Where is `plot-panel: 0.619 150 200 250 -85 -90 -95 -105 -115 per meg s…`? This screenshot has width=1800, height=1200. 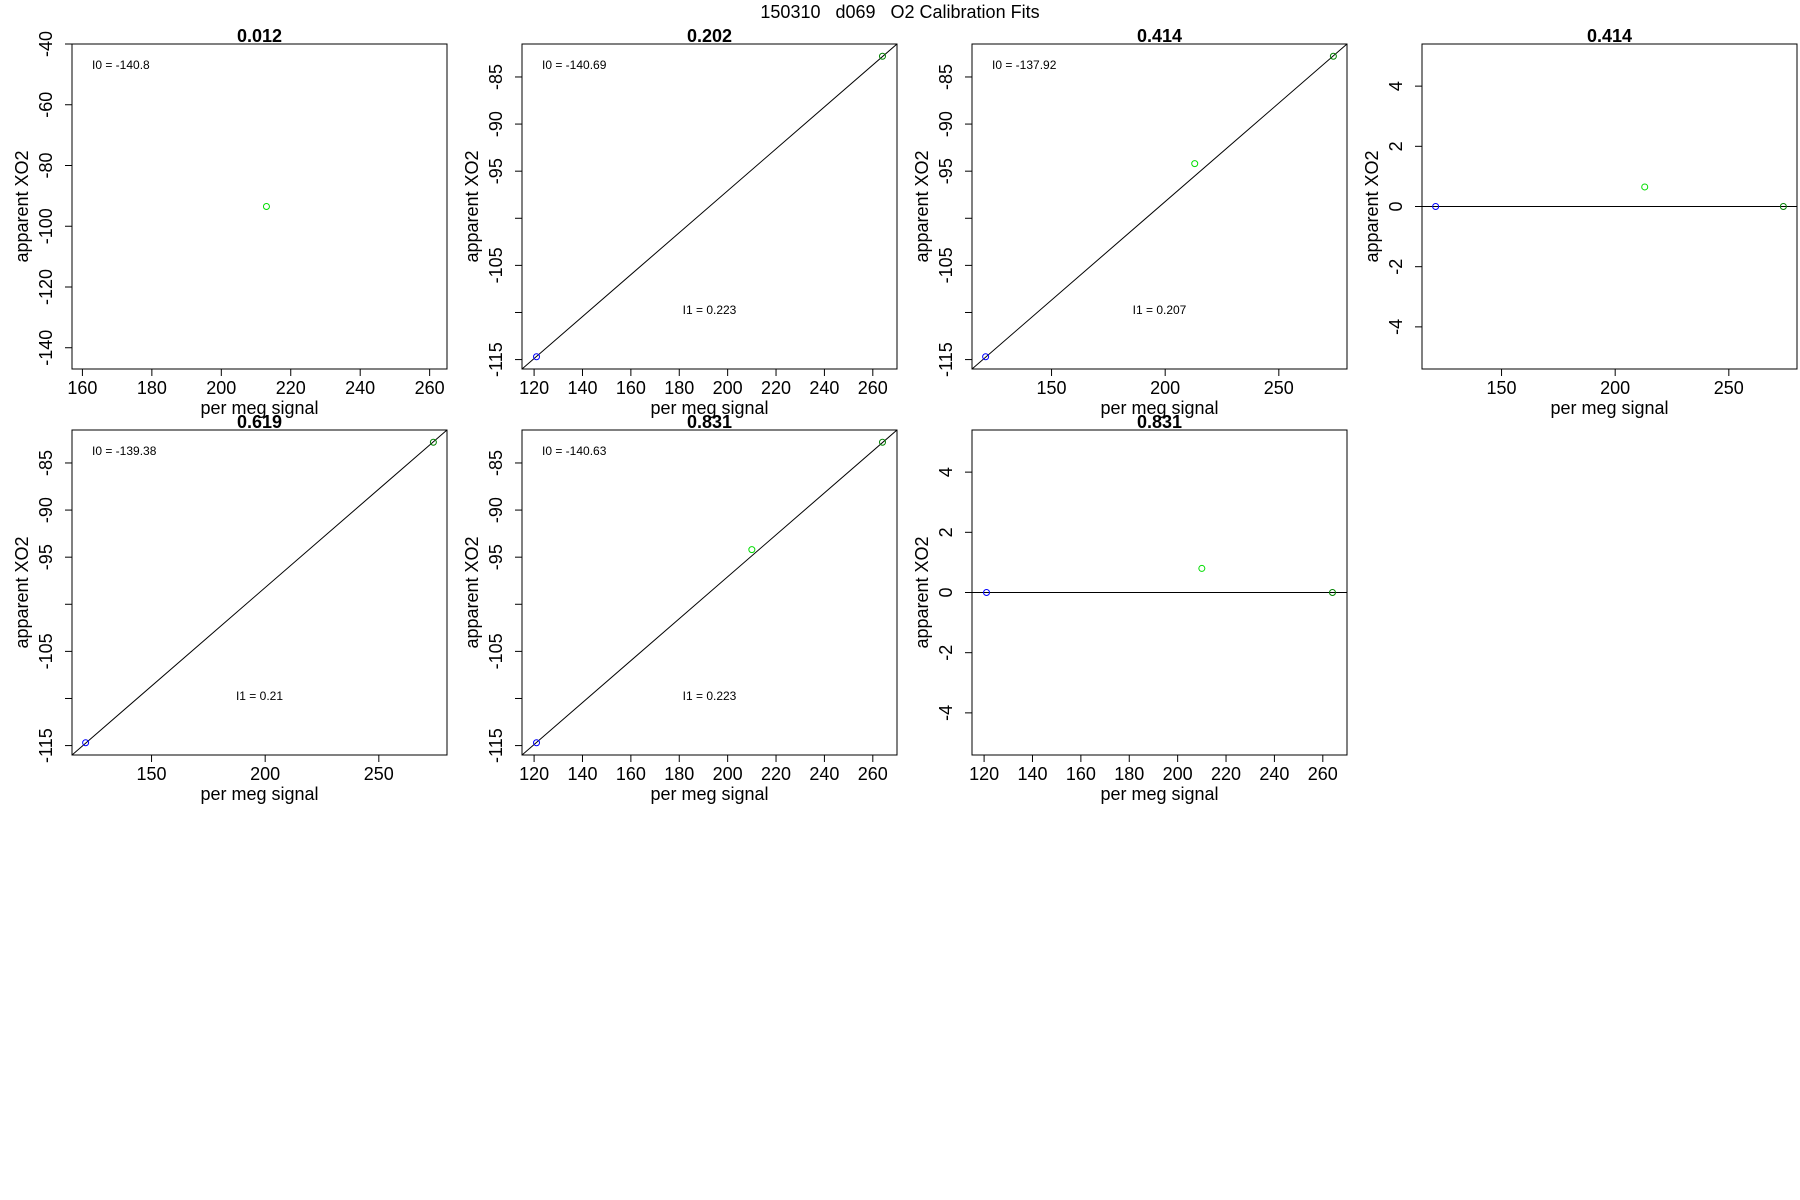
plot-panel: 0.619 150 200 250 -85 -90 -95 -105 -115 per meg s… is located at coordinates (230, 608).